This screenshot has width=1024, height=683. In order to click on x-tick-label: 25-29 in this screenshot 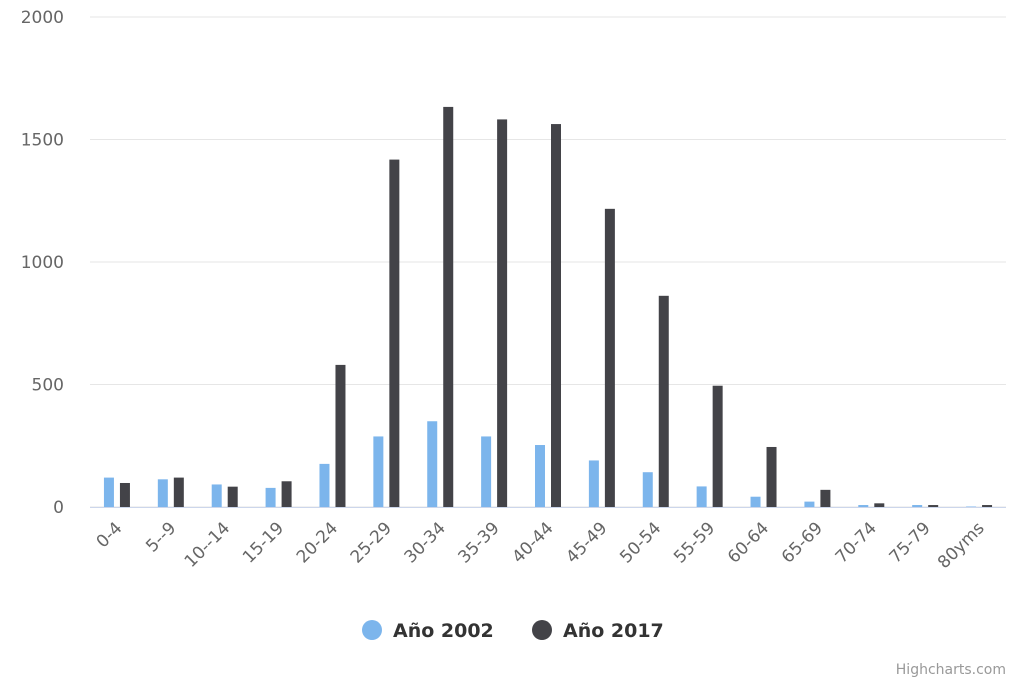, I will do `click(371, 542)`.